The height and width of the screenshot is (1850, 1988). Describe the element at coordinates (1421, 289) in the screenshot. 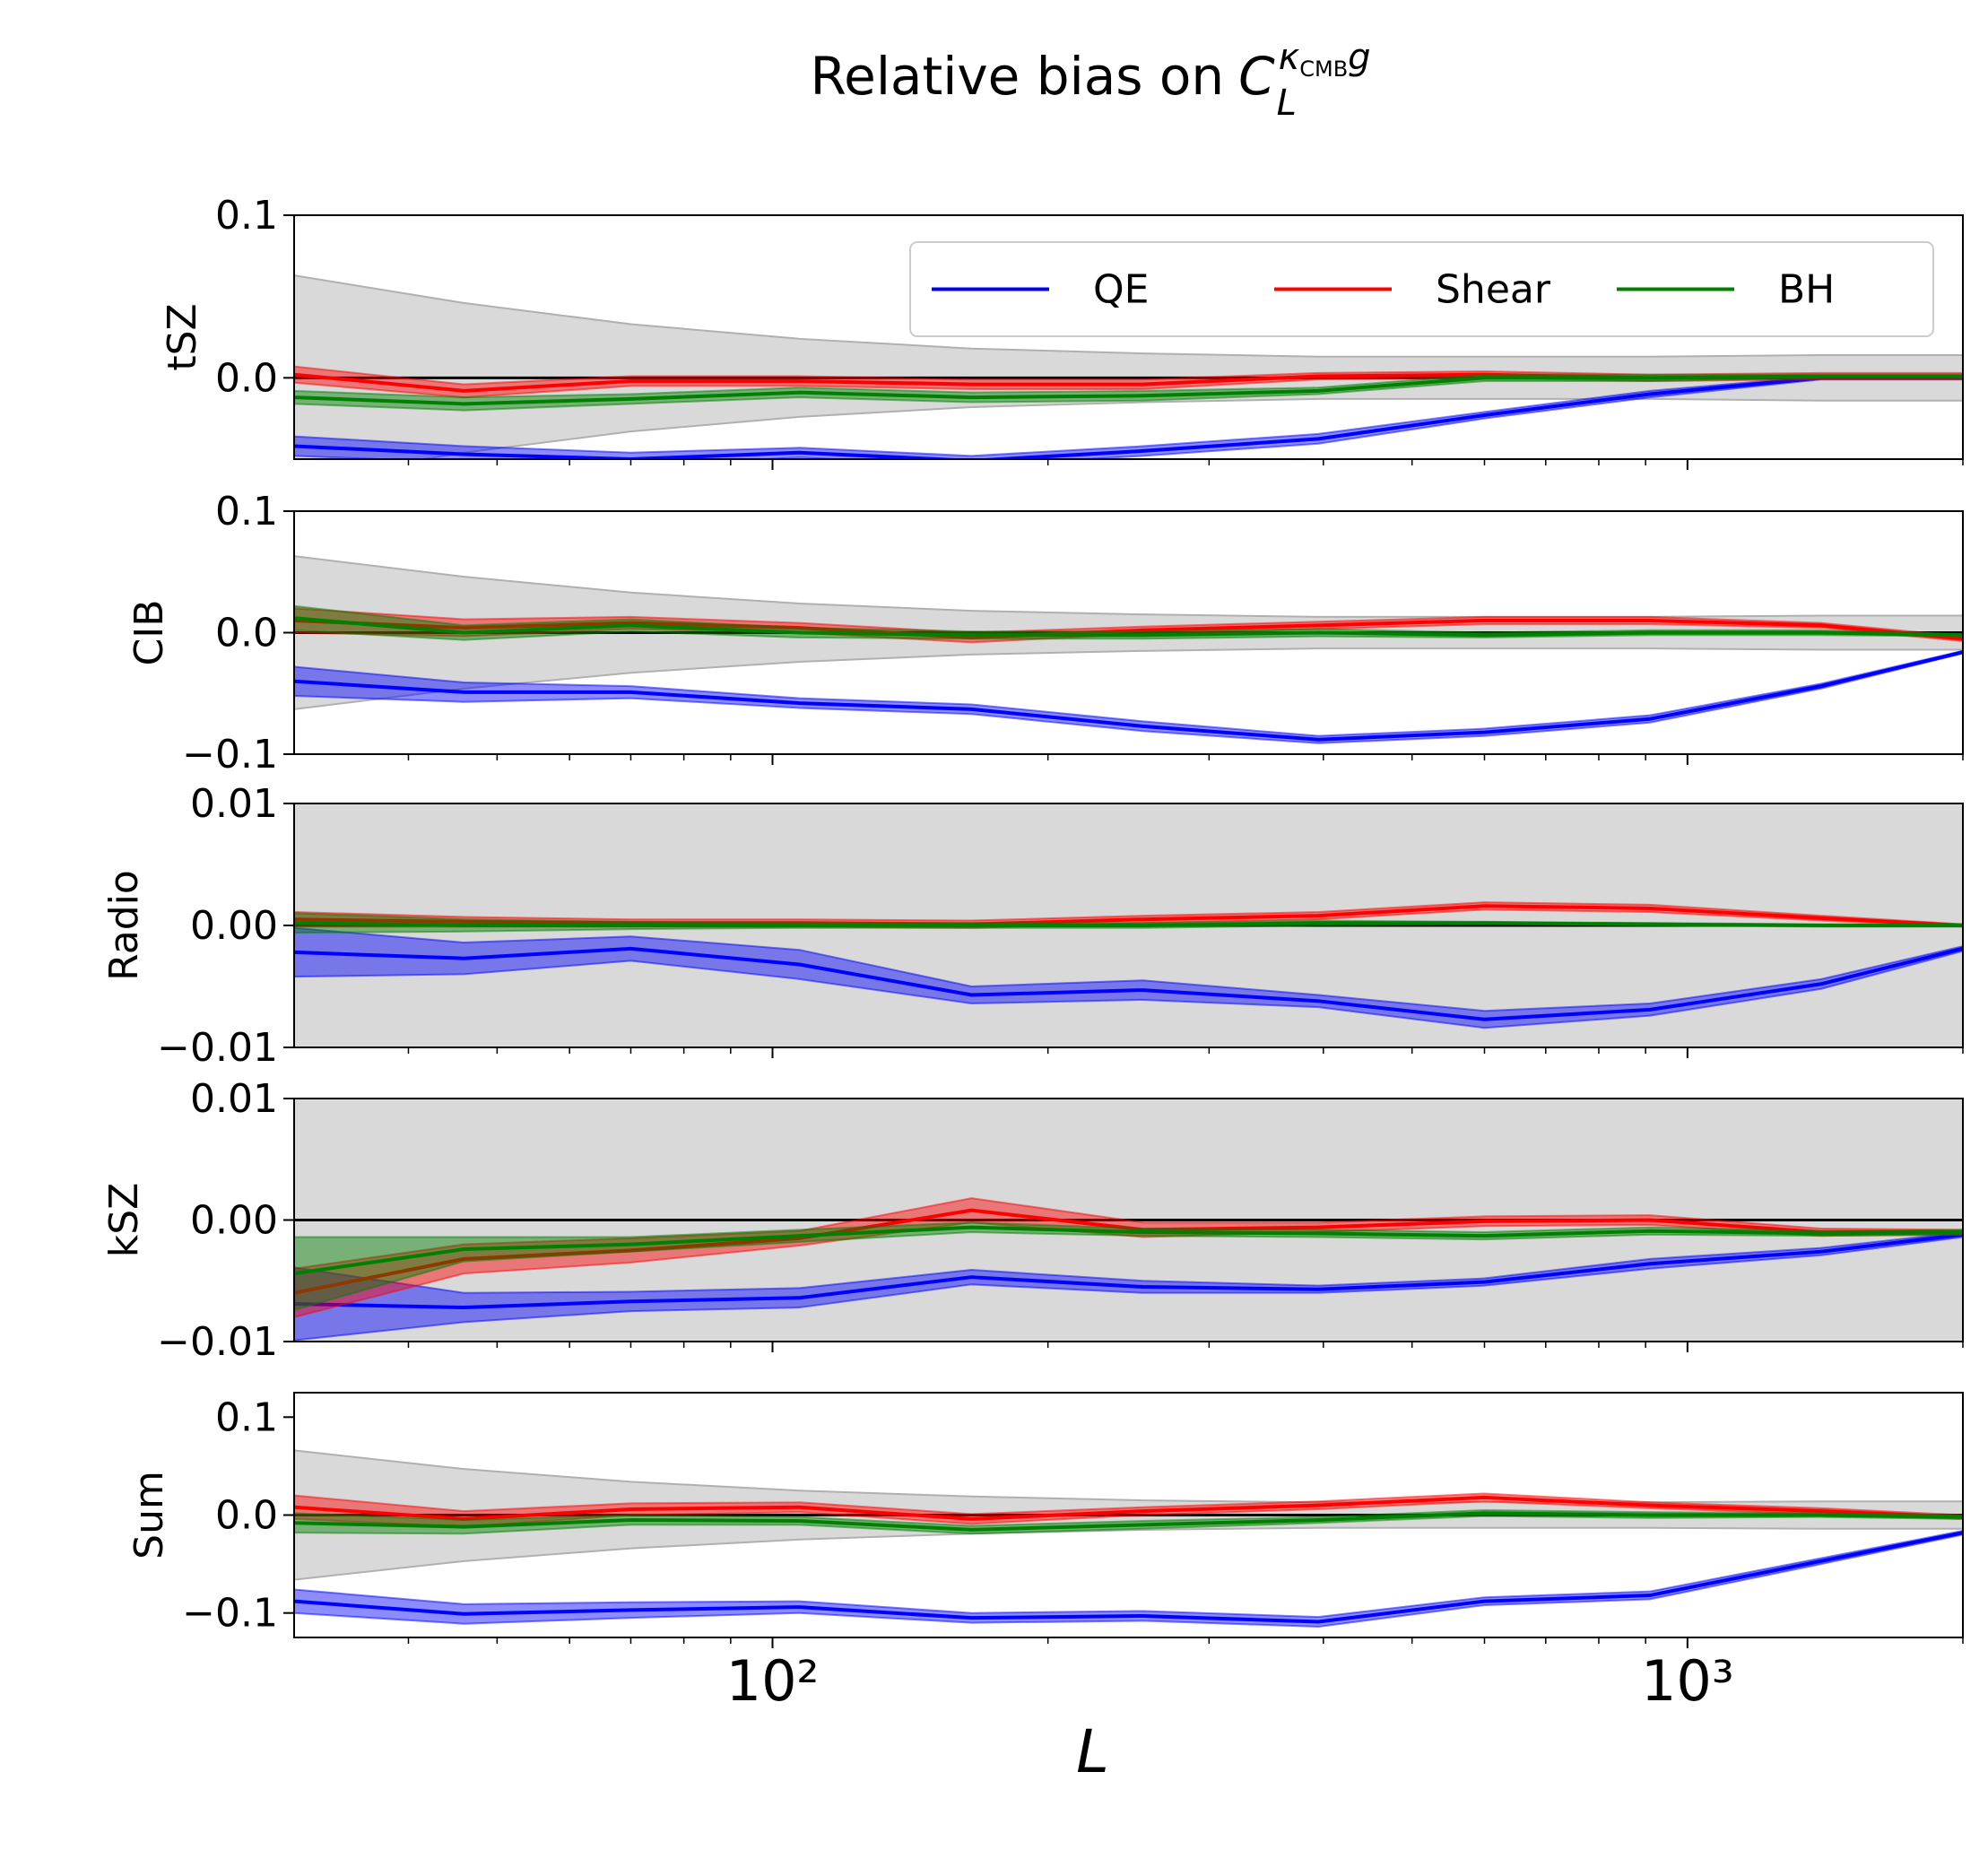

I see `legend-box` at that location.